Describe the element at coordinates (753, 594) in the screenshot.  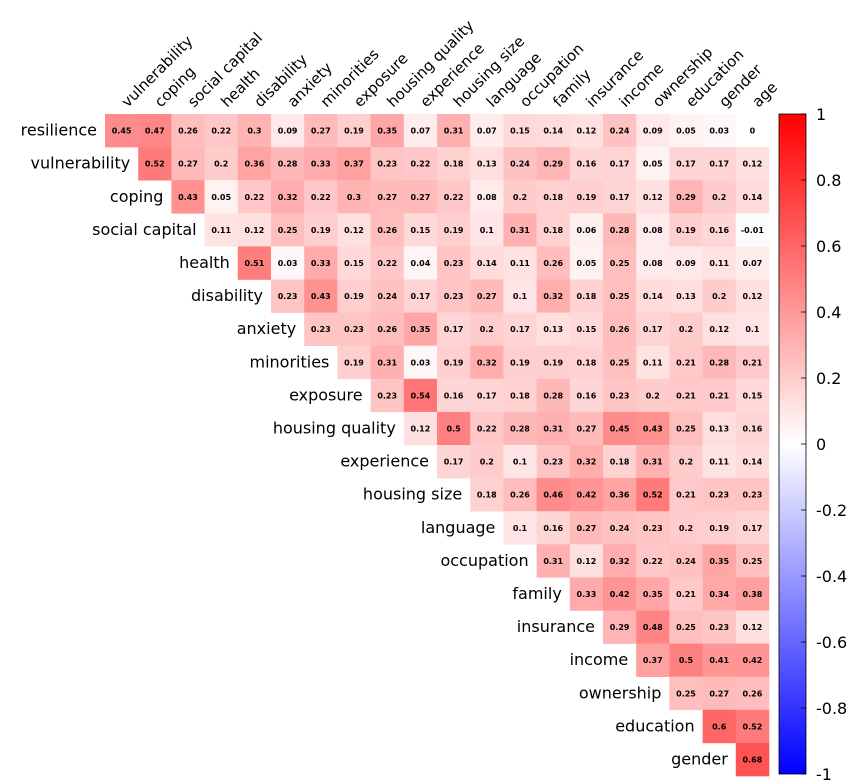
I see `cell-value-label: 0.38` at that location.